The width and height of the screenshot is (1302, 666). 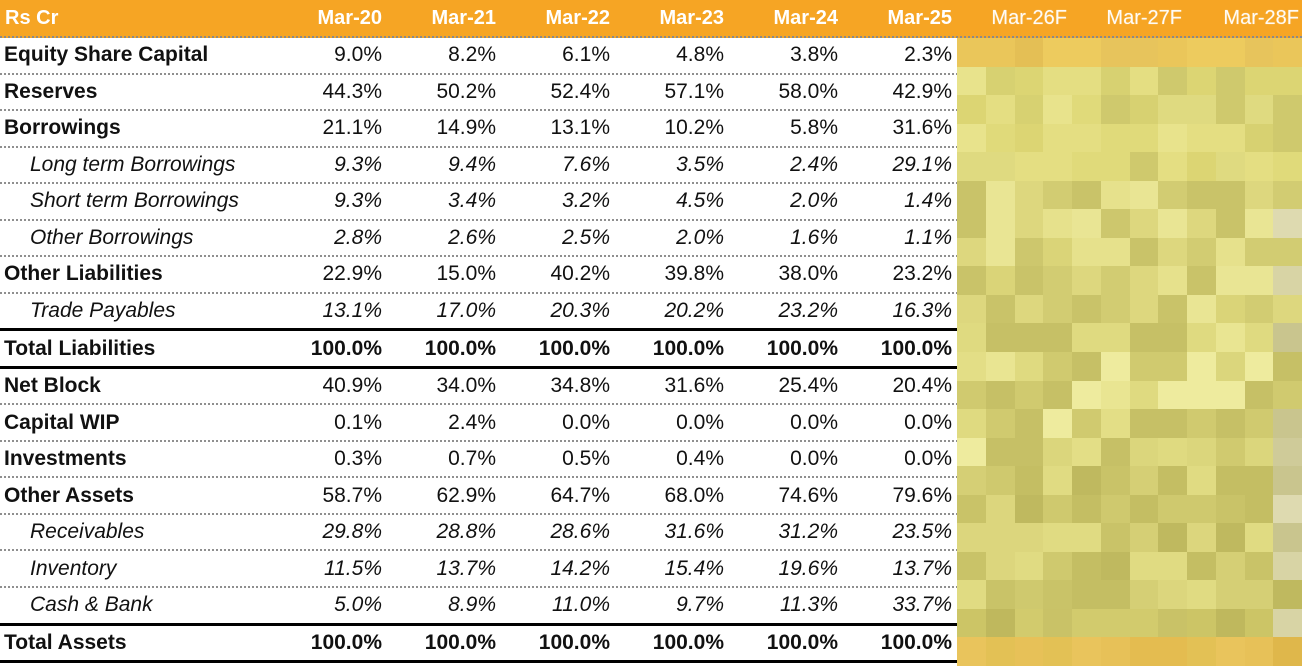 I want to click on cell-value: 2.4%, so click(x=472, y=422).